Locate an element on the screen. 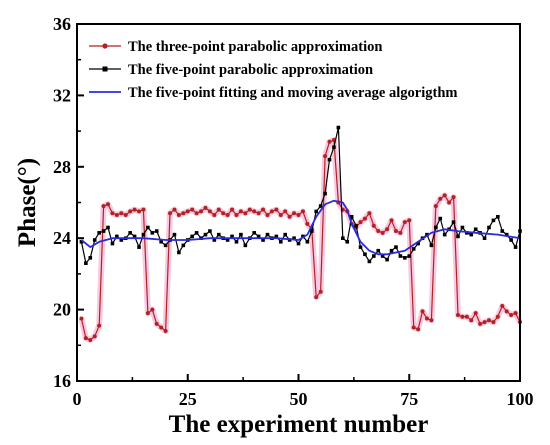 Image resolution: width=550 pixels, height=445 pixels. legend-item-2: The five-point parabolic approximation is located at coordinates (231, 70).